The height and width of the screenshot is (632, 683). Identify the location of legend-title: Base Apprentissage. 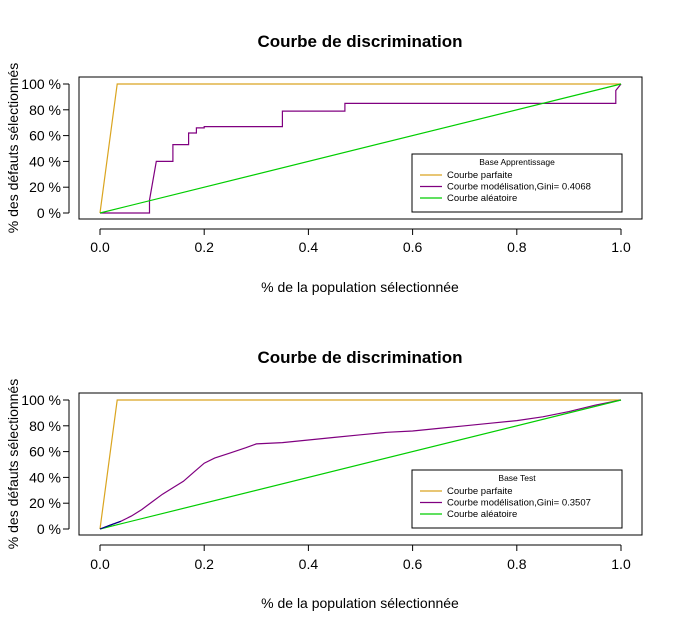
(517, 162).